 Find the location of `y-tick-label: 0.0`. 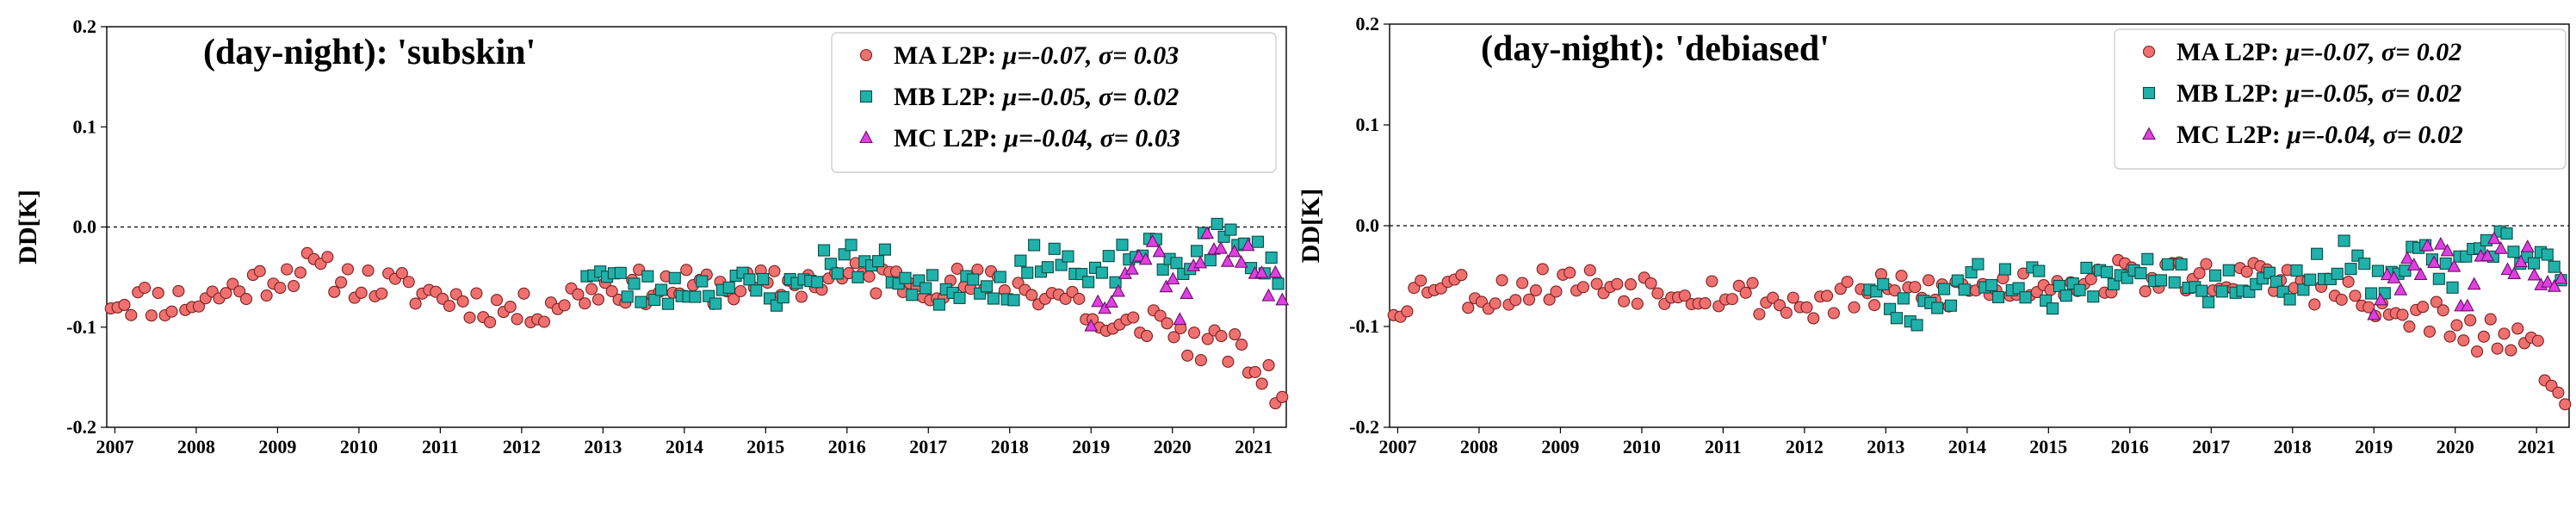

y-tick-label: 0.0 is located at coordinates (85, 227).